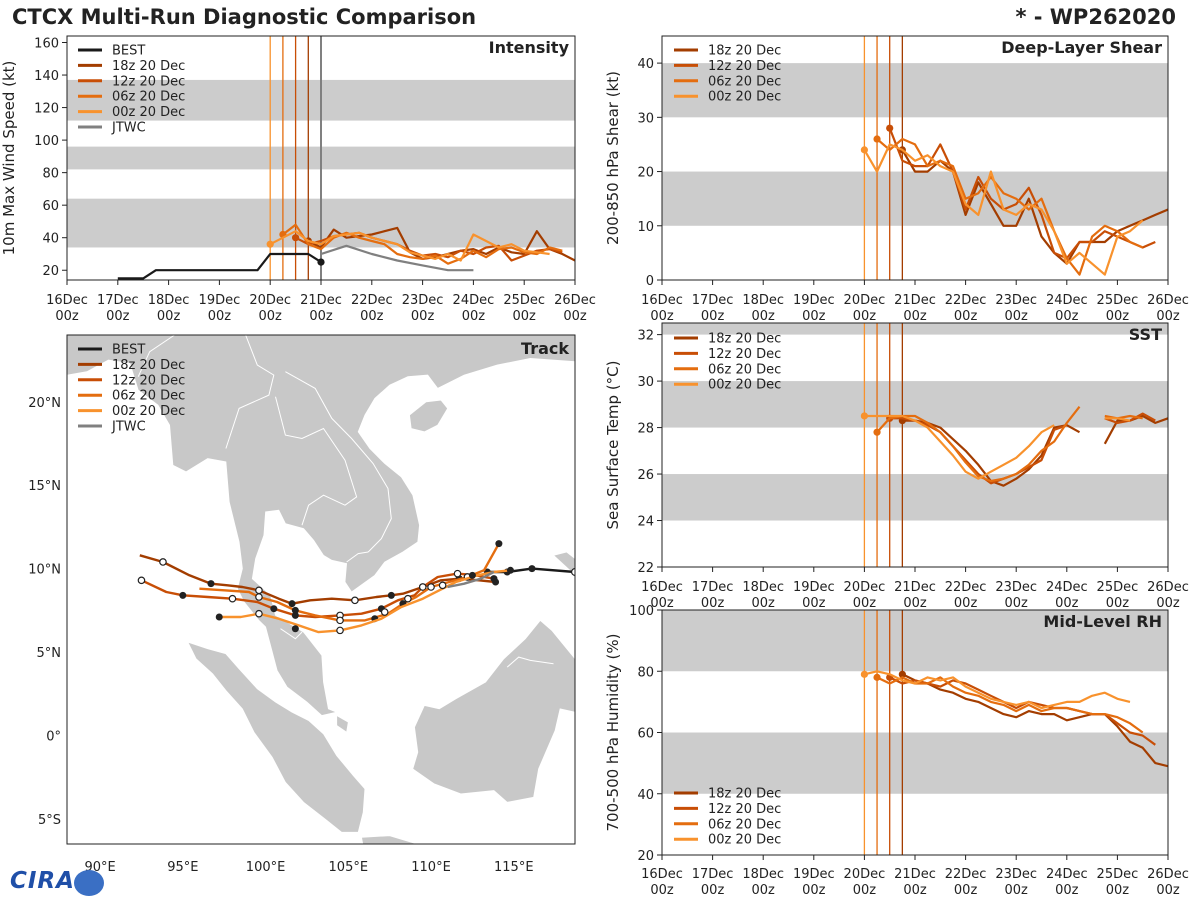  Describe the element at coordinates (50, 271) in the screenshot. I see `y-tick-label: 20` at that location.